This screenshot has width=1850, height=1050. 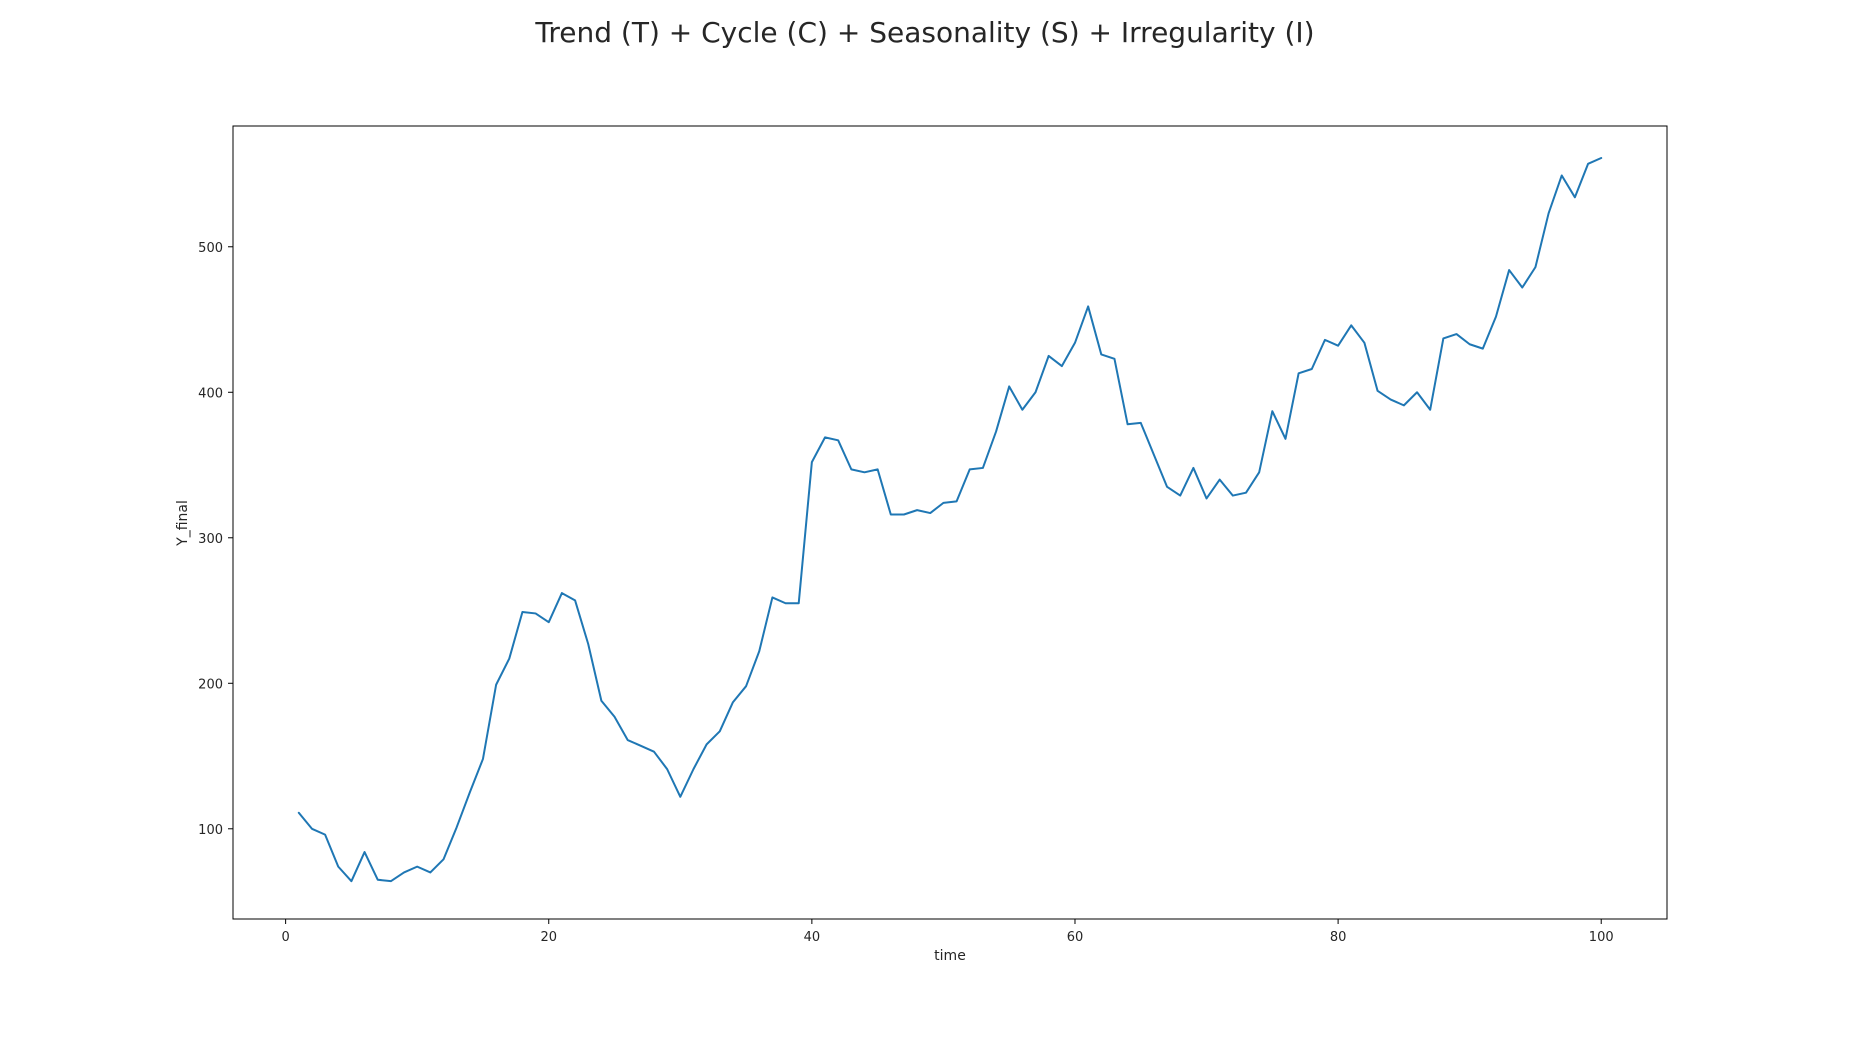 I want to click on y-axis-label: Y_final, so click(x=183, y=523).